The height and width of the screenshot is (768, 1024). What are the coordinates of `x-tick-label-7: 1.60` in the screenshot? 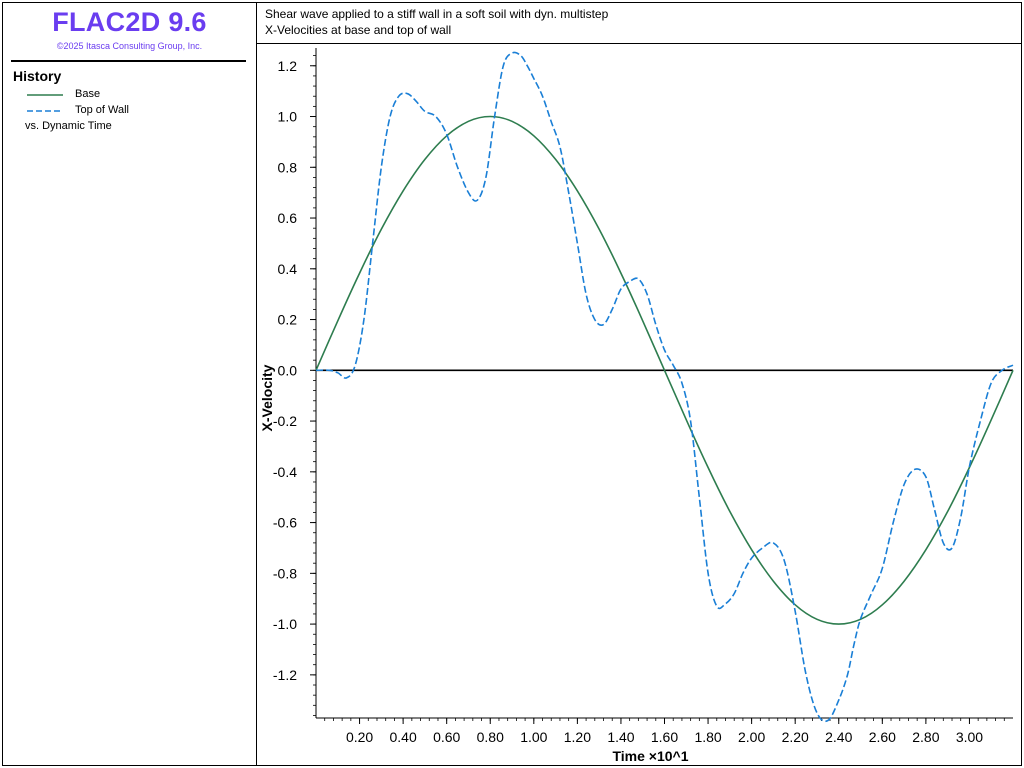 It's located at (664, 737).